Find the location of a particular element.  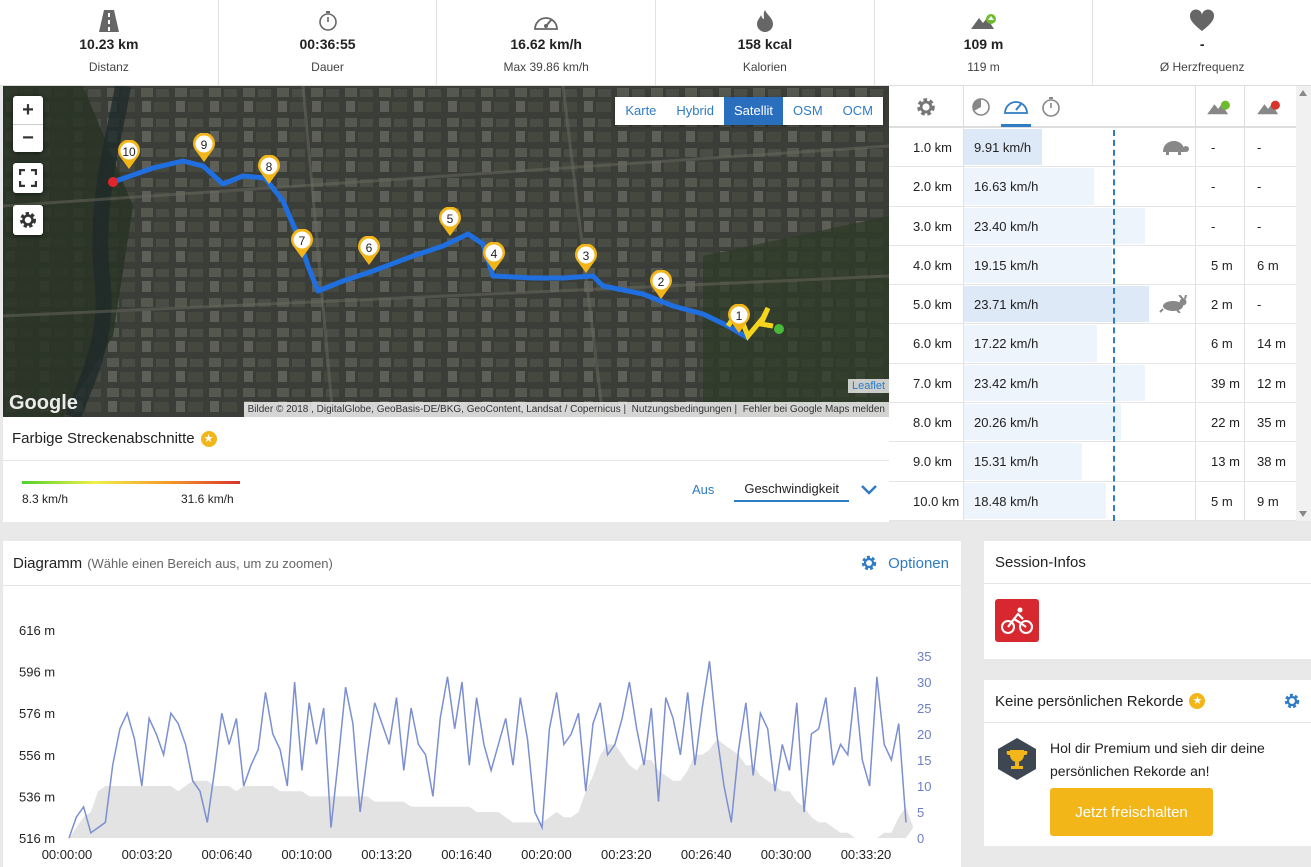

split-km: 8.0 km is located at coordinates (933, 423).